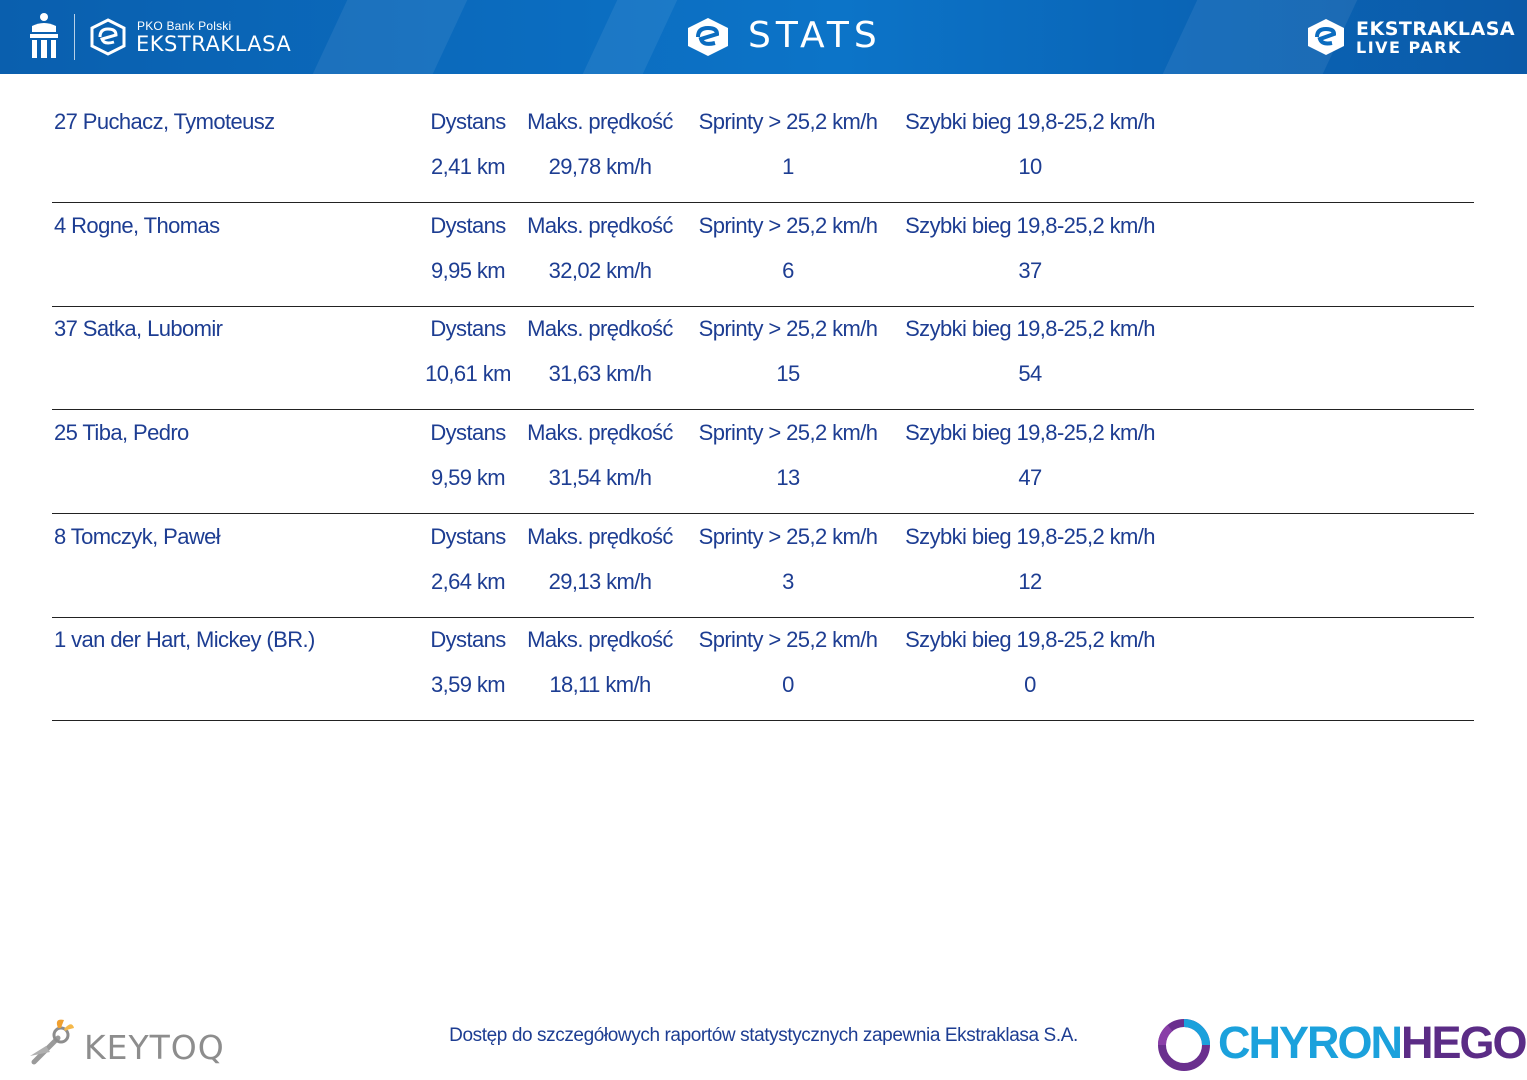 The width and height of the screenshot is (1527, 1080). What do you see at coordinates (600, 166) in the screenshot?
I see `max-speed-value: 29,78 km/h` at bounding box center [600, 166].